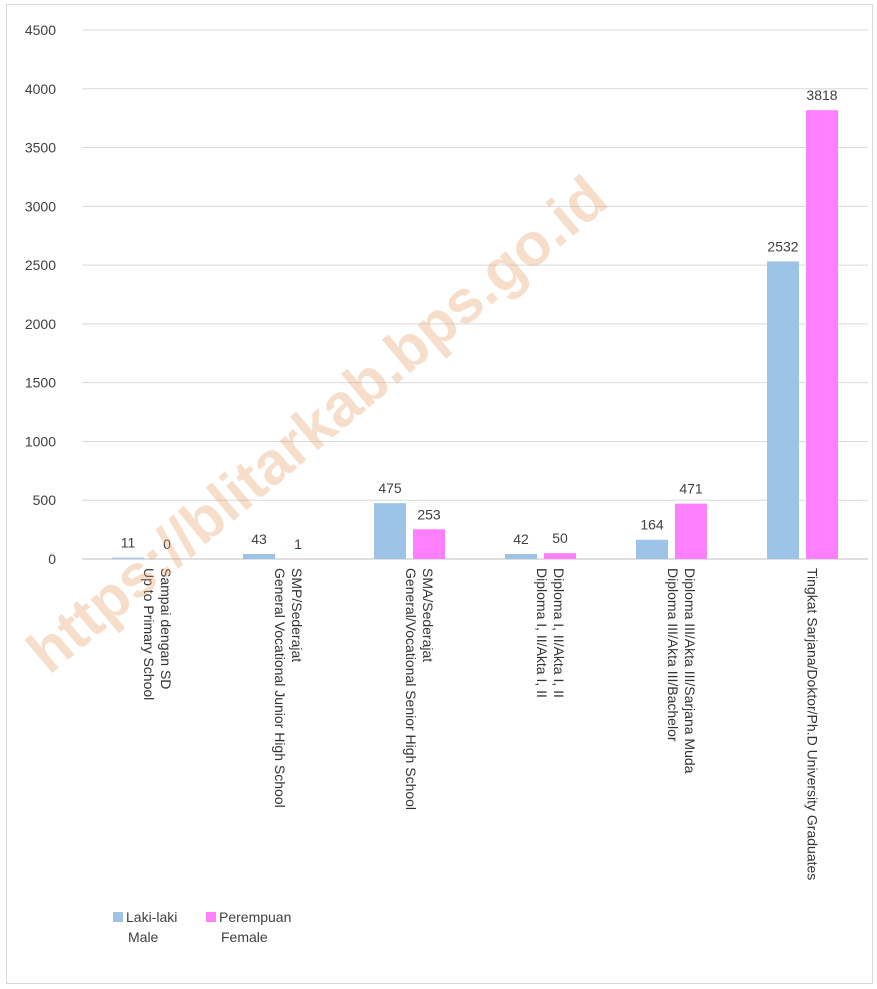  I want to click on legend-female-swatch, so click(211, 917).